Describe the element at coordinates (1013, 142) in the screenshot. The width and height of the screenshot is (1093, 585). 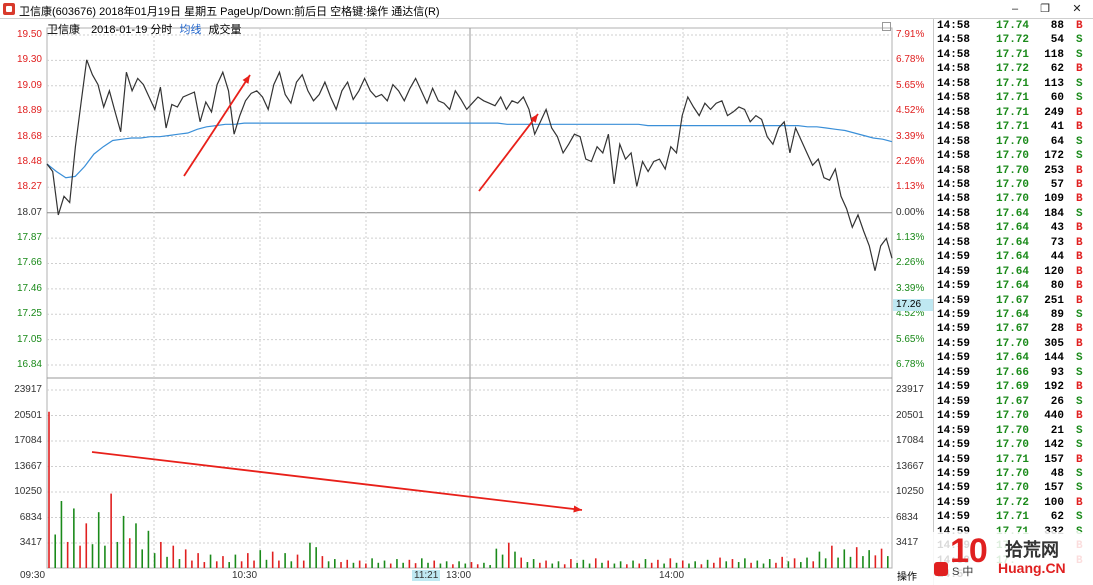
I see `tick-row: 14:58 17.70 64 S` at that location.